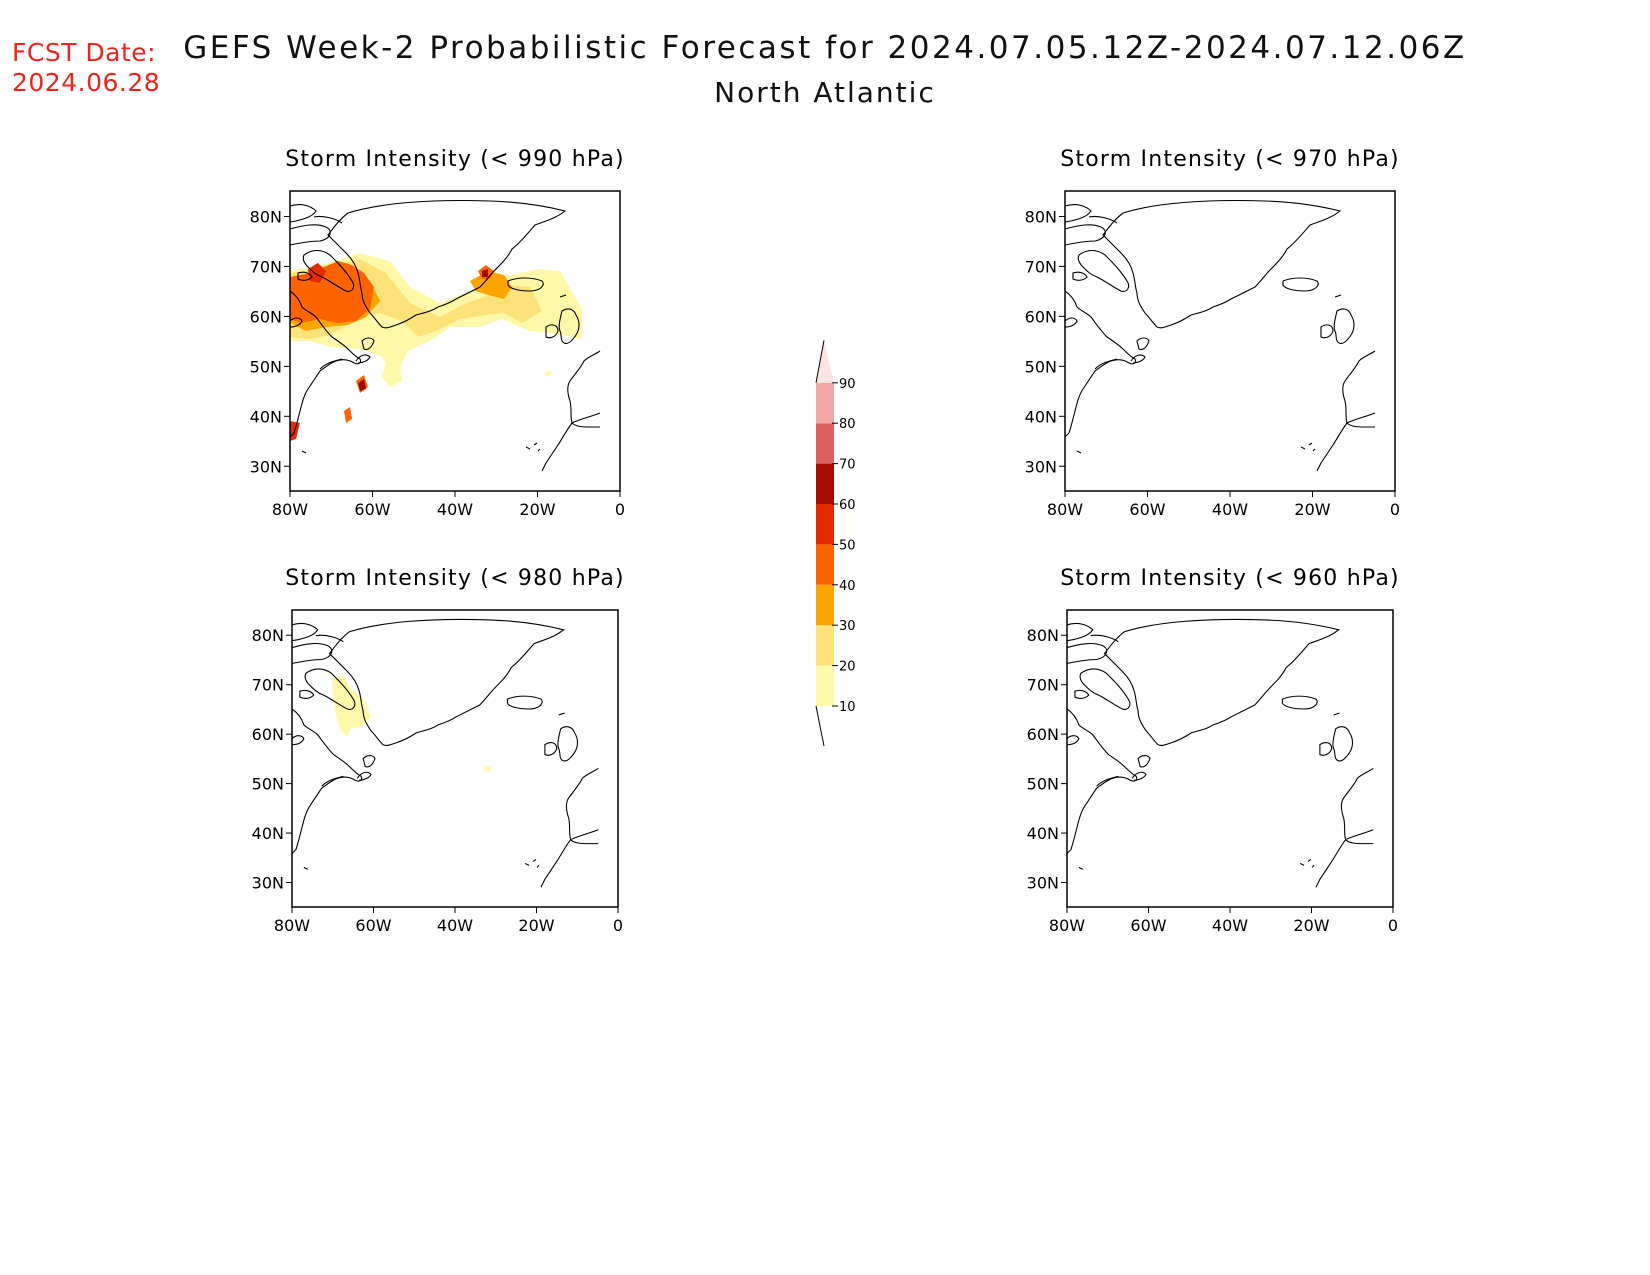  What do you see at coordinates (835, 543) in the screenshot?
I see `colorbar: 10 20 30 40 50 60 70 80 90` at bounding box center [835, 543].